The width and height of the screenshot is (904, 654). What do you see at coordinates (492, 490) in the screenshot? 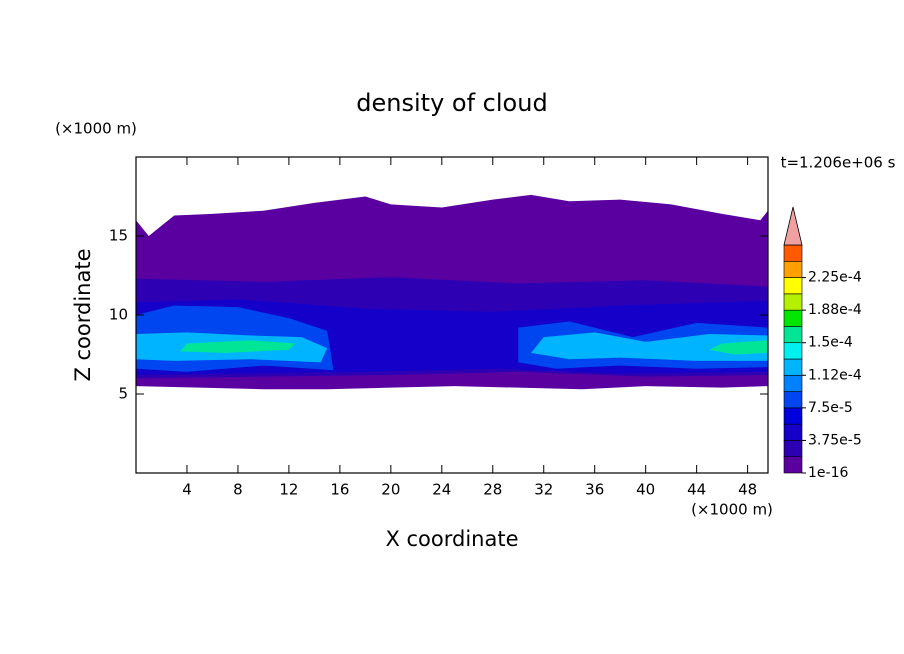
I see `x-tick-label: 28` at bounding box center [492, 490].